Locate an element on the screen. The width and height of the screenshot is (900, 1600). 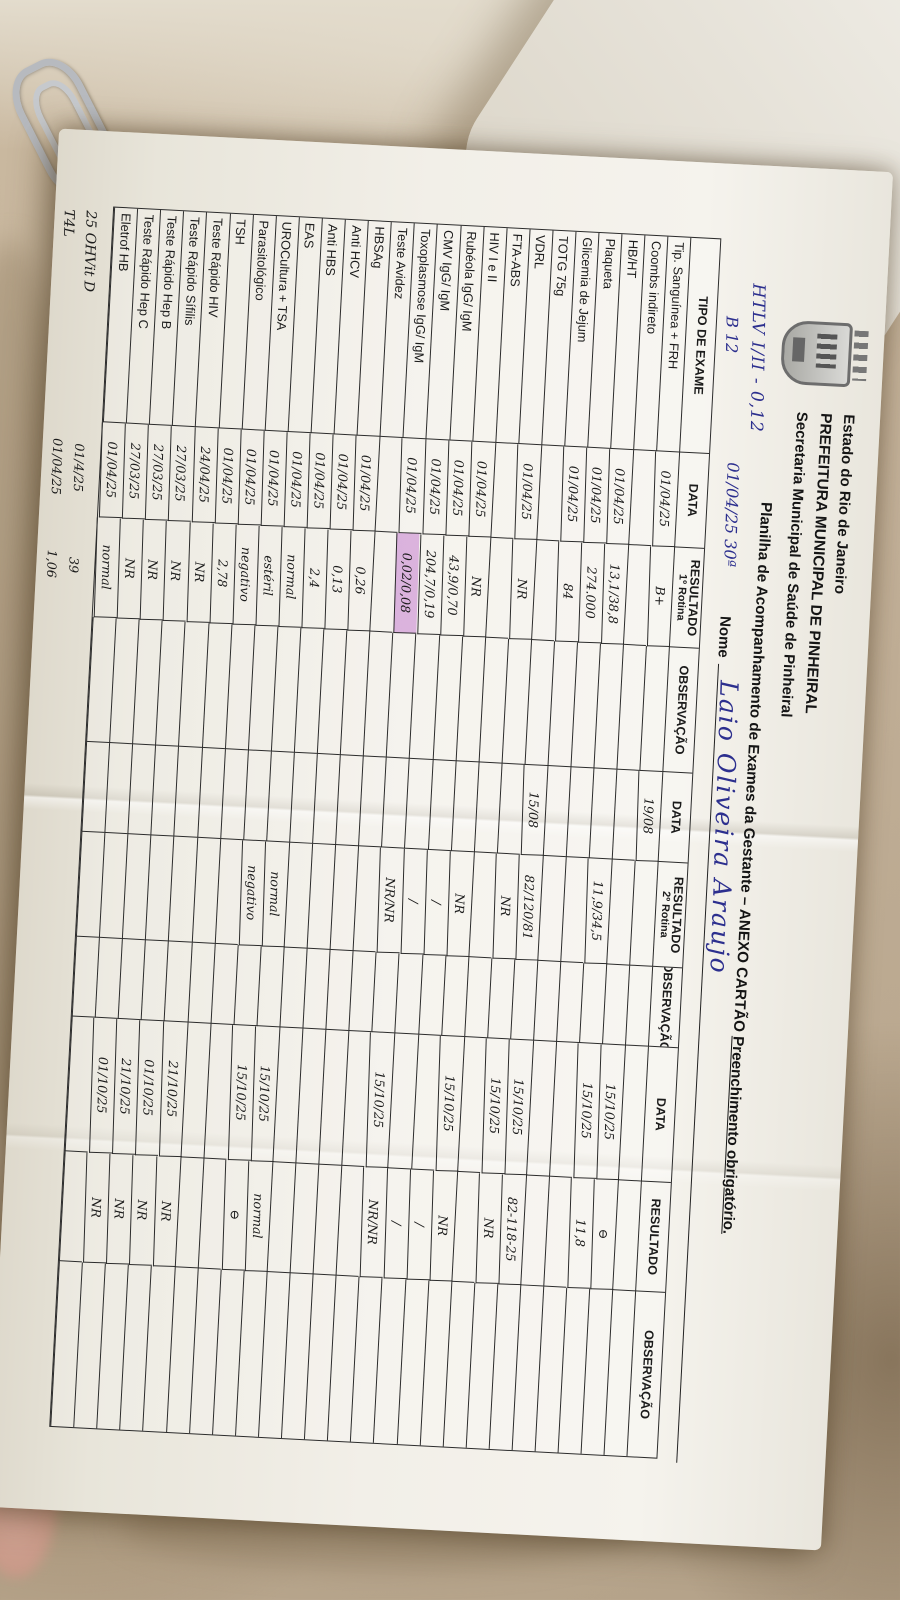
exam-cell: 204,7/0,19 is located at coordinates (429, 584).